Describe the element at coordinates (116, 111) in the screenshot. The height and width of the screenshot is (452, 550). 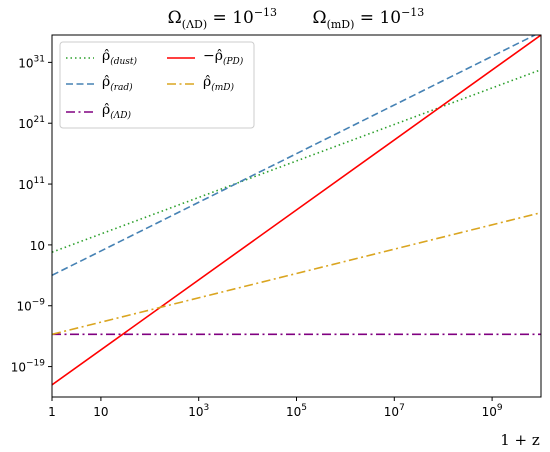
I see `legend-label-2: ρ̂(ΛD)` at that location.